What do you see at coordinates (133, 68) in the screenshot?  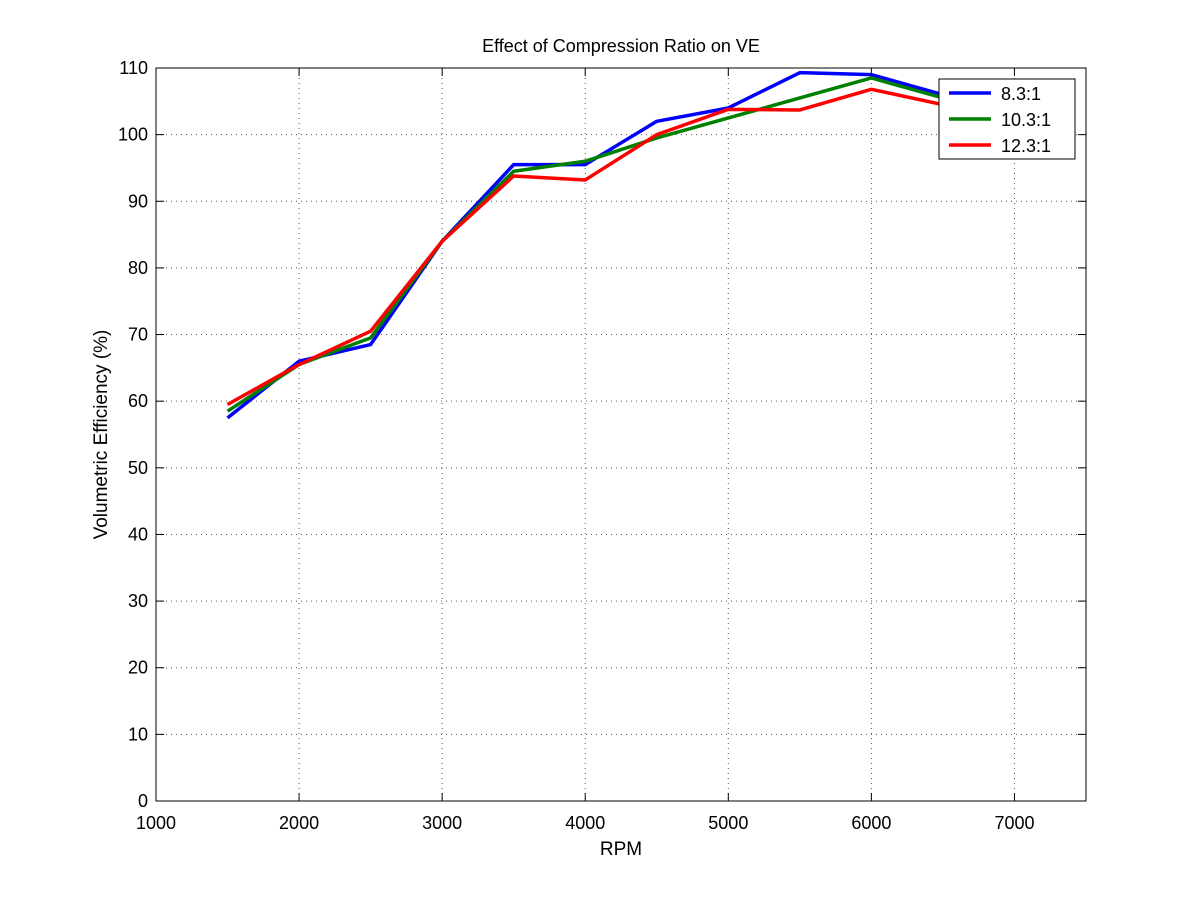 I see `y-tick-label: 110` at bounding box center [133, 68].